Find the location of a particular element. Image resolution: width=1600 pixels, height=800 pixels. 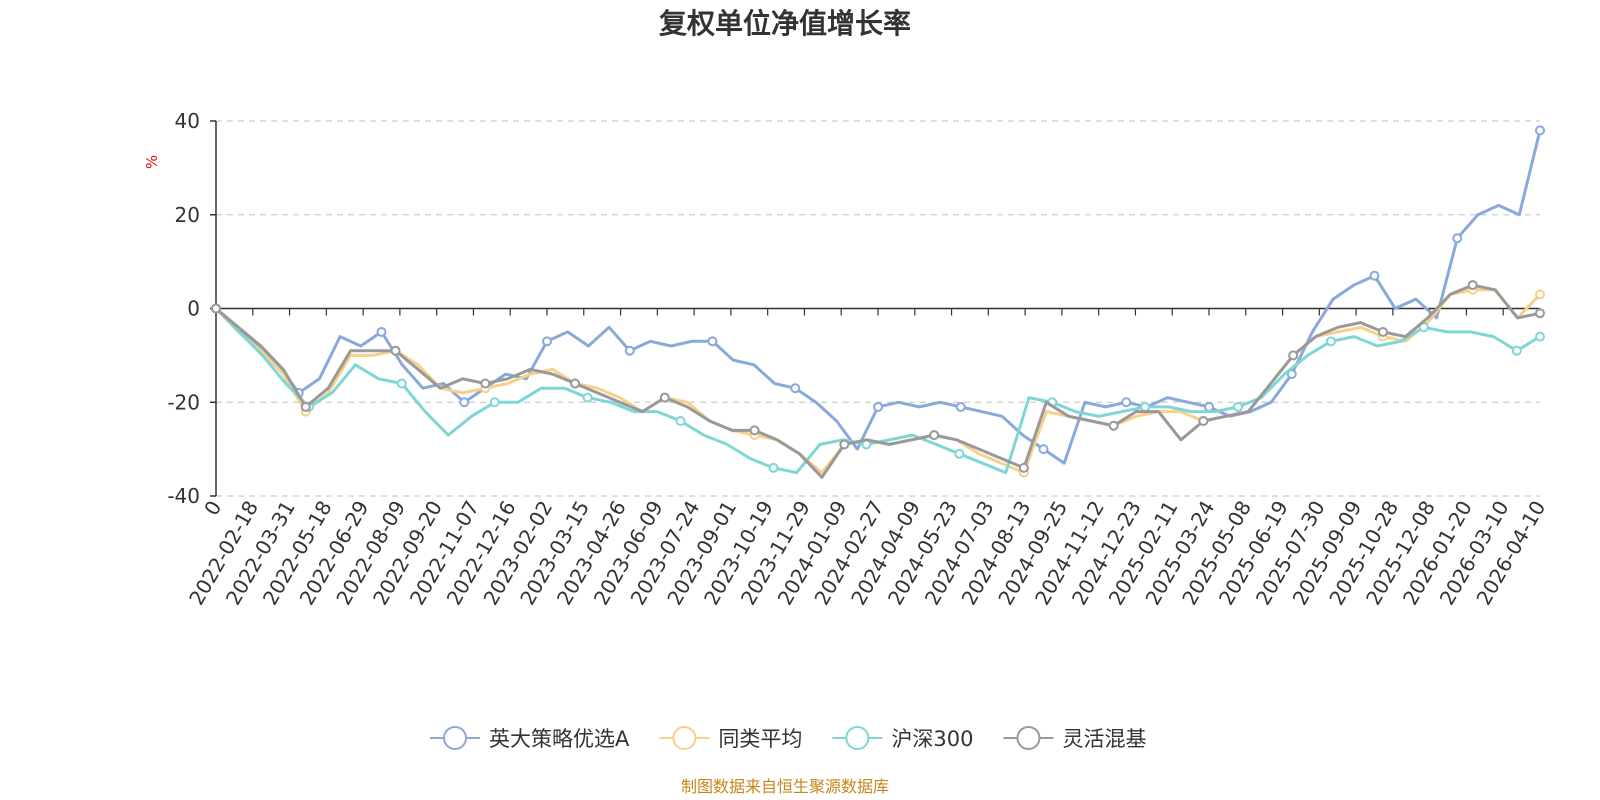

legend-item: 英大策略优选A is located at coordinates (530, 738).